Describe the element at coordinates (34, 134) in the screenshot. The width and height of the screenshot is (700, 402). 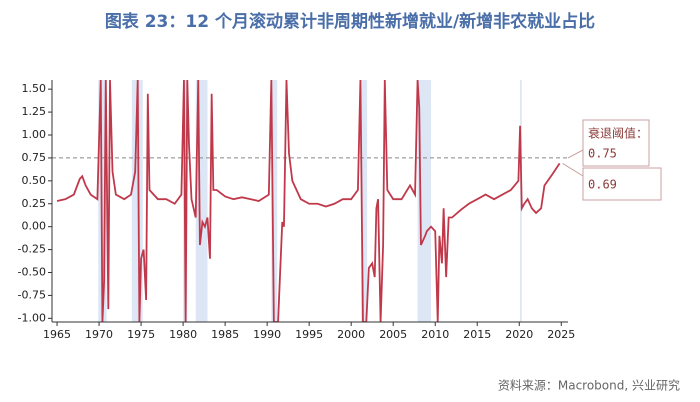
I see `y-tick-label: 1.00` at that location.